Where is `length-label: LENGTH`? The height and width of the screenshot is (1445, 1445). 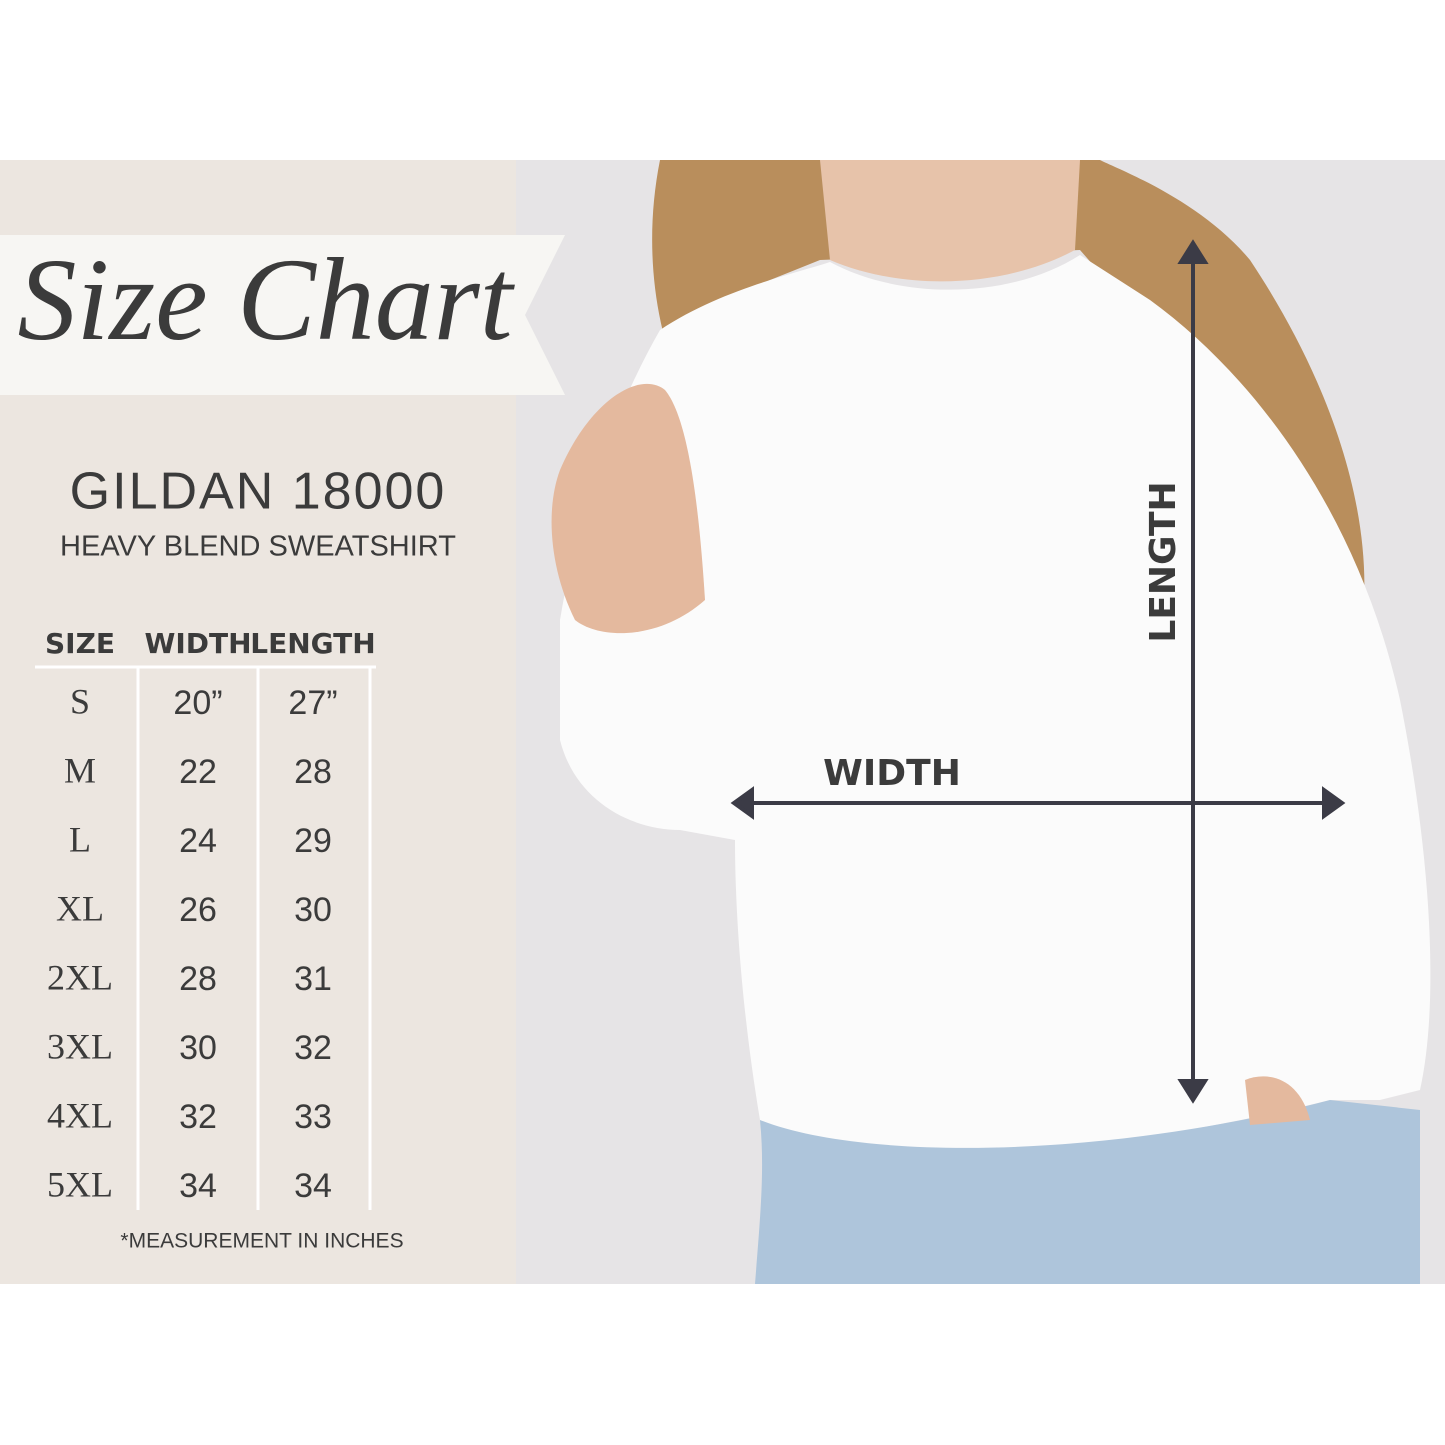
length-label: LENGTH is located at coordinates (1163, 561).